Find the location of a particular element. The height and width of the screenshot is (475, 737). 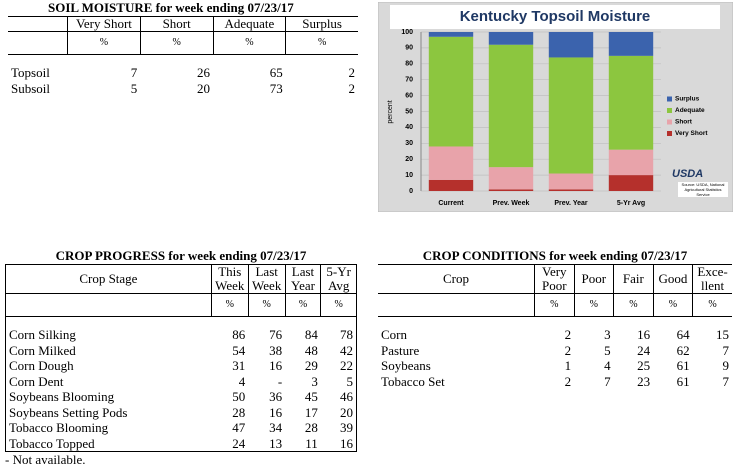

column-header: Last Year is located at coordinates (302, 279).